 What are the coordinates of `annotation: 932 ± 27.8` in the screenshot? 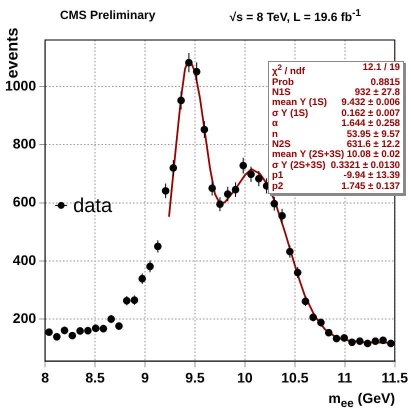 It's located at (377, 92).